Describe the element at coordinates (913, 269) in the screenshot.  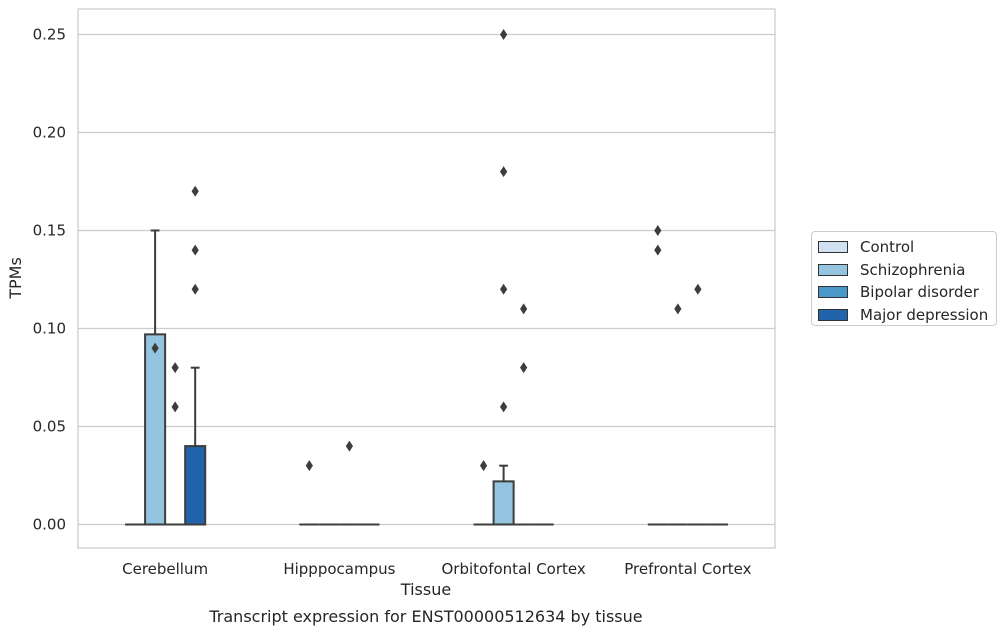
I see `legend-label: Schizophrenia` at that location.